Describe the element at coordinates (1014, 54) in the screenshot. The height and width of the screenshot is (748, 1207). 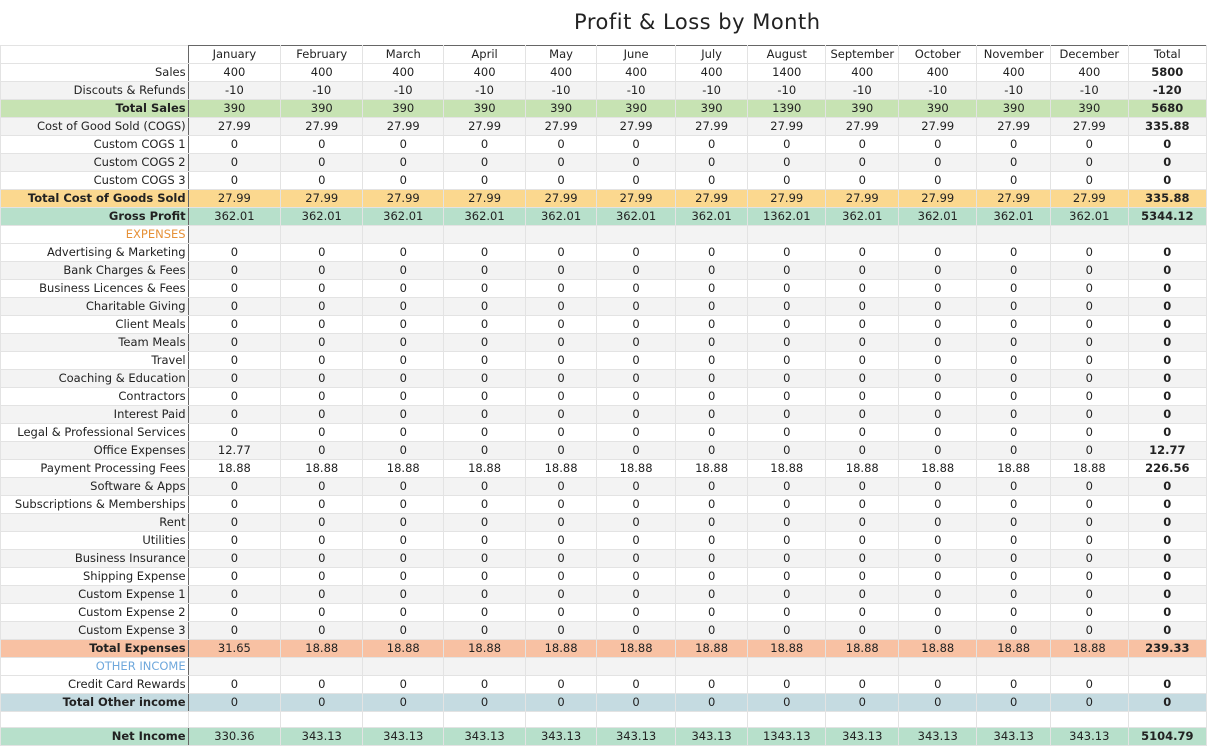
I see `month-header-november: November` at that location.